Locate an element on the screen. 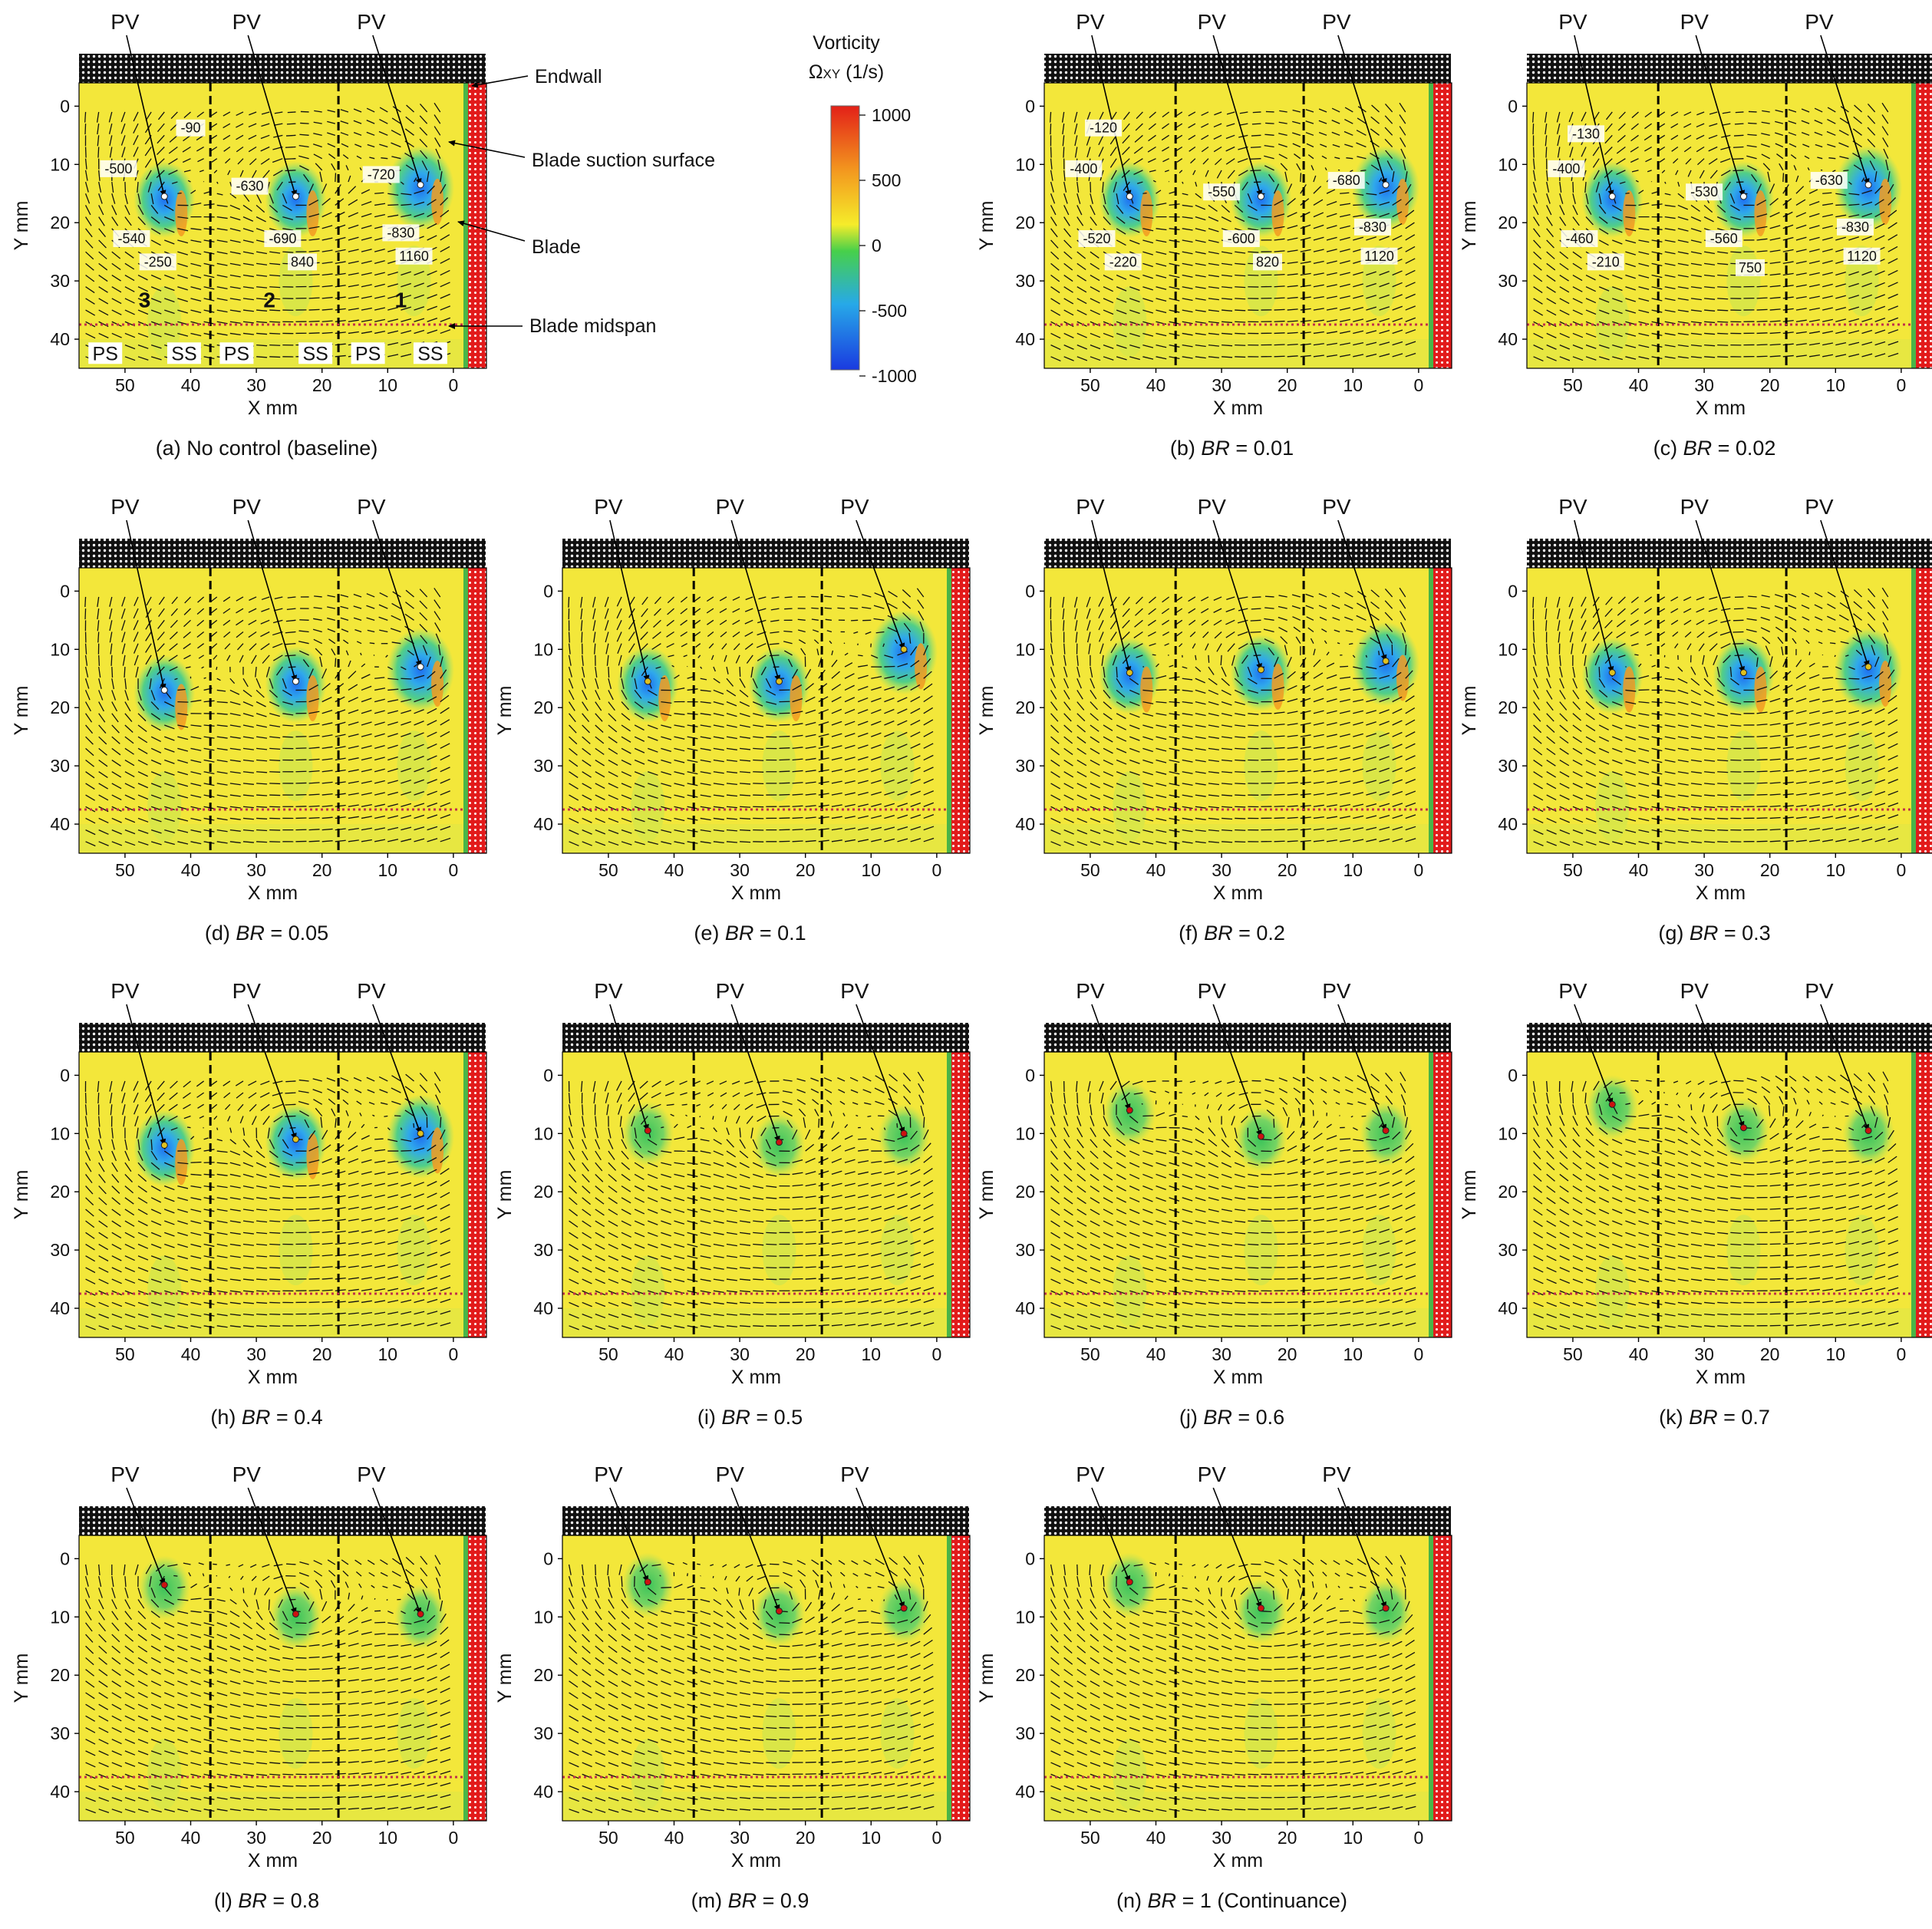 The image size is (1932, 1929). value-label: 1120 is located at coordinates (1862, 256).